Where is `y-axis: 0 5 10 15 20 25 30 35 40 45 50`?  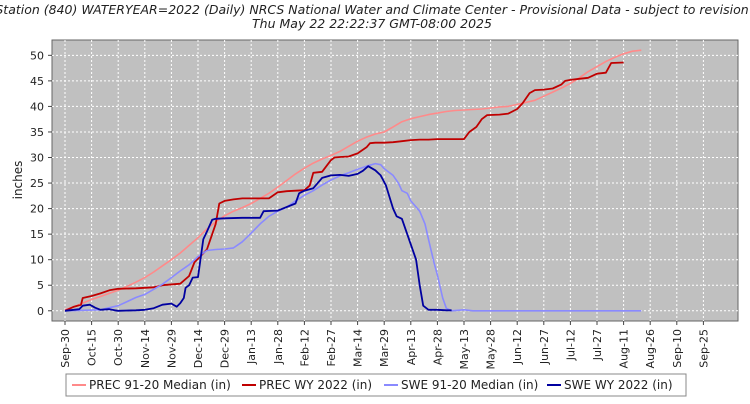 y-axis: 0 5 10 15 20 25 30 35 40 45 50 is located at coordinates (41, 183).